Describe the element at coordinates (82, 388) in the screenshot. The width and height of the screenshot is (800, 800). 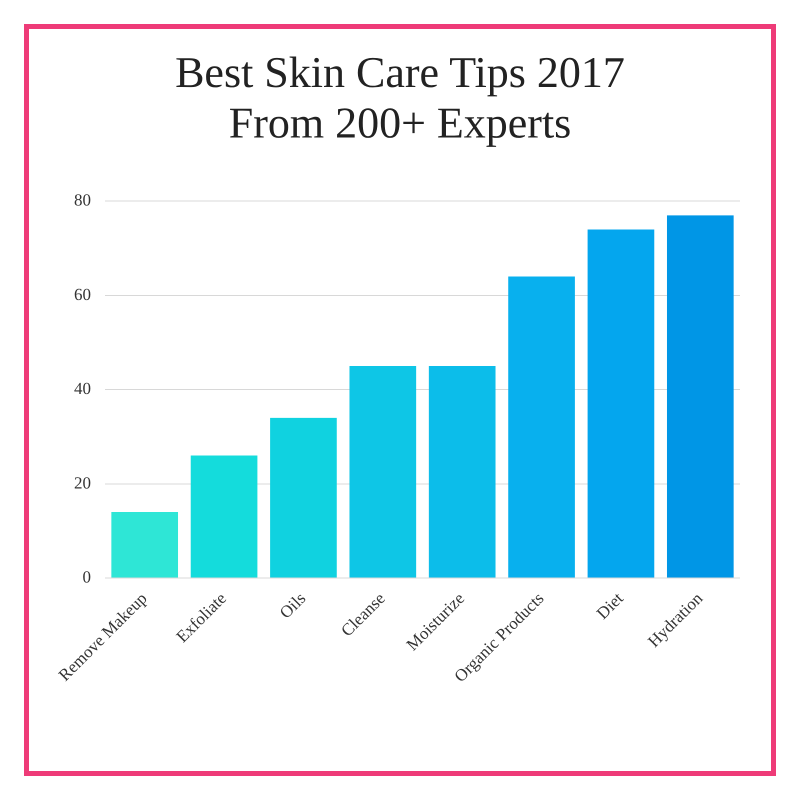
I see `y-tick-label: 40` at that location.